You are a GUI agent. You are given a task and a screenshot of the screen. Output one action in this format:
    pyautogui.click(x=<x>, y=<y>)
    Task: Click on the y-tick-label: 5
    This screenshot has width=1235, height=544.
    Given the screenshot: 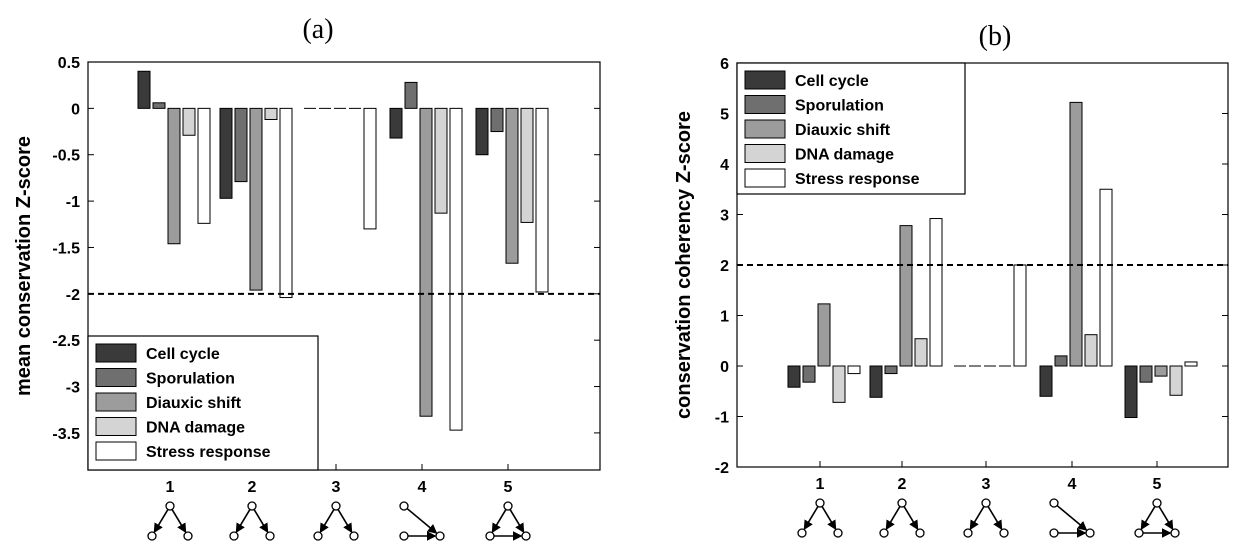 What is the action you would take?
    pyautogui.click(x=724, y=115)
    